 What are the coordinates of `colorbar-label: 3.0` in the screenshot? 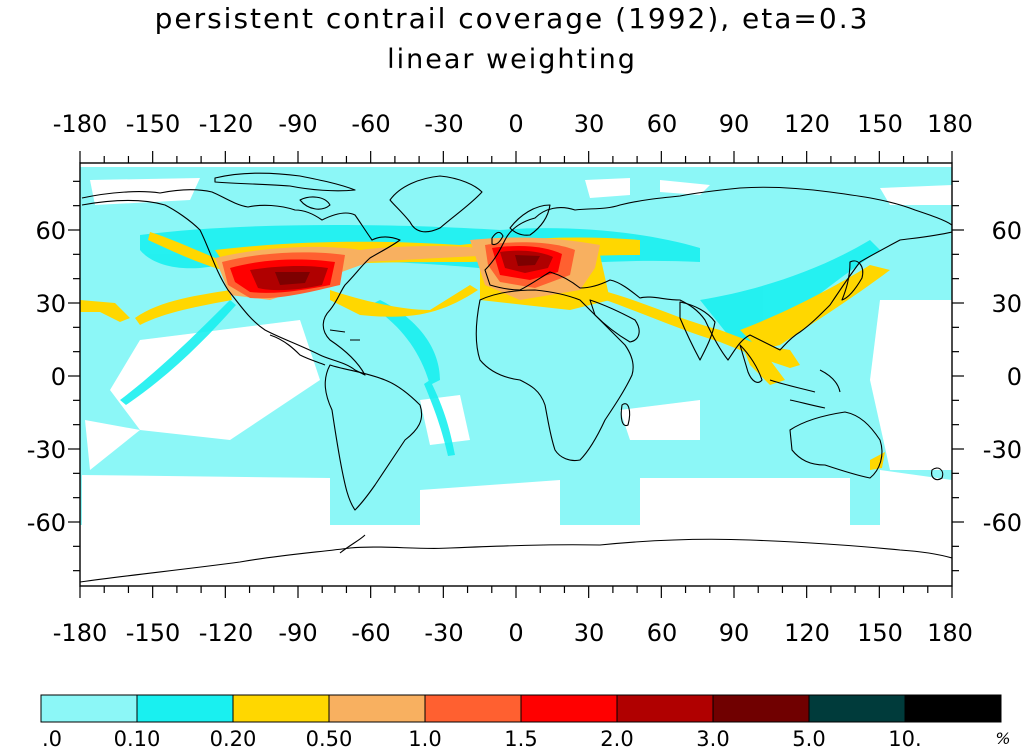 It's located at (712, 738).